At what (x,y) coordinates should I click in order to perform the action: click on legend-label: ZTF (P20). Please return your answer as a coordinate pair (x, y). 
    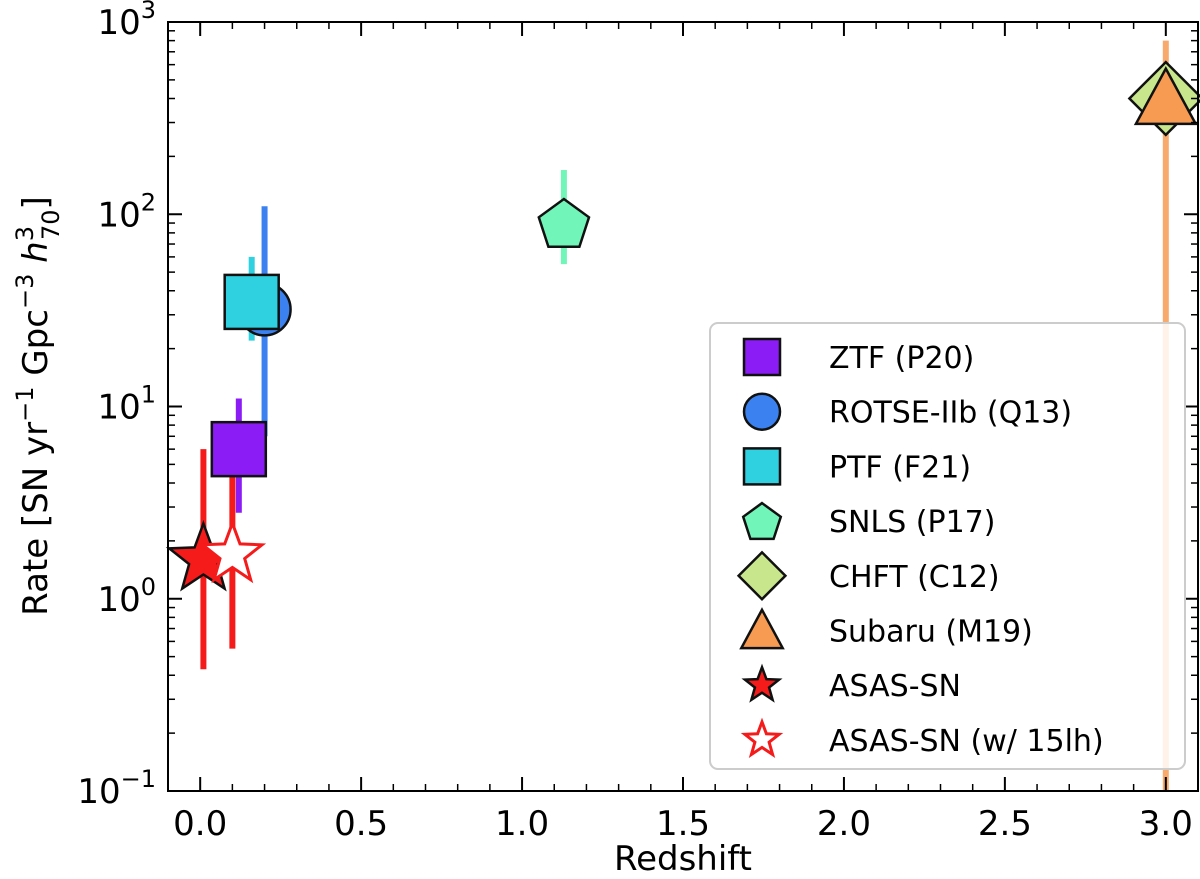
    Looking at the image, I should click on (901, 358).